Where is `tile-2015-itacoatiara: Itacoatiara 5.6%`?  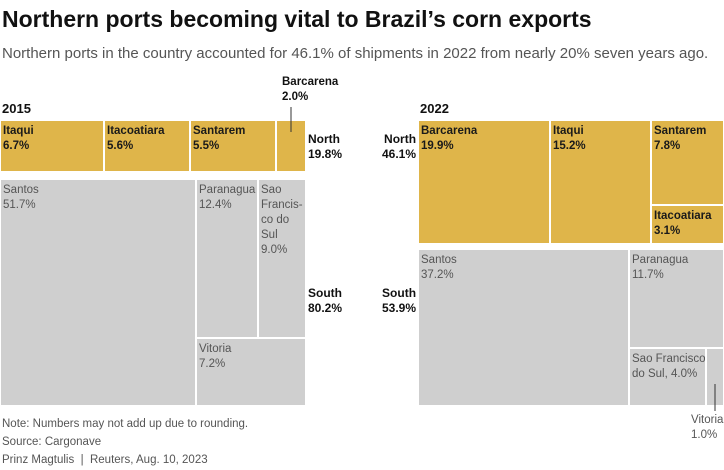 tile-2015-itacoatiara: Itacoatiara 5.6% is located at coordinates (147, 146).